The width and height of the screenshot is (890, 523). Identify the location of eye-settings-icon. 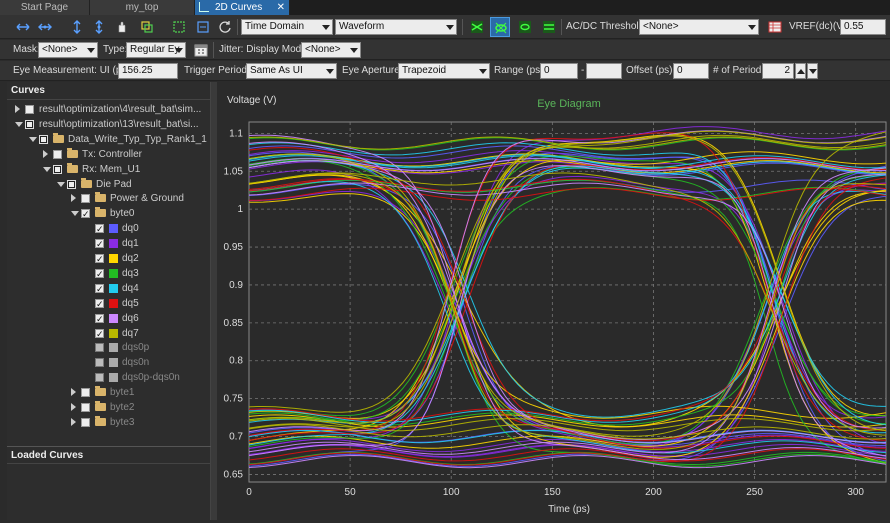
(549, 27).